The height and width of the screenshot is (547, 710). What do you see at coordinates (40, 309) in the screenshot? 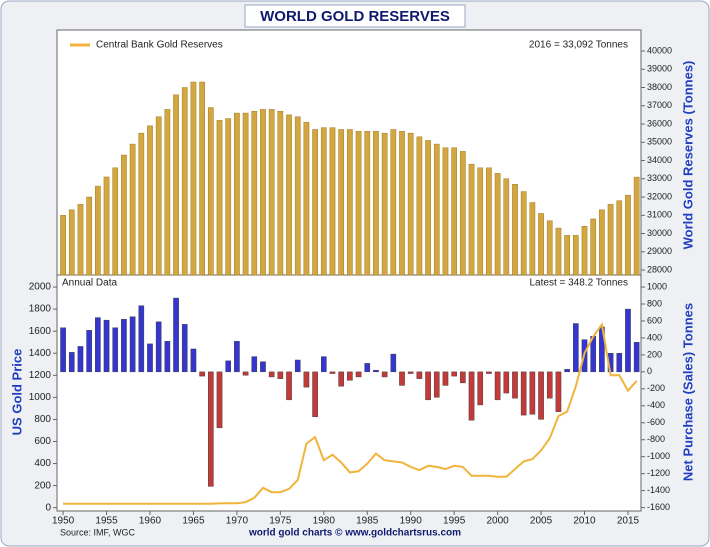
I see `y-tick-label: 1800` at bounding box center [40, 309].